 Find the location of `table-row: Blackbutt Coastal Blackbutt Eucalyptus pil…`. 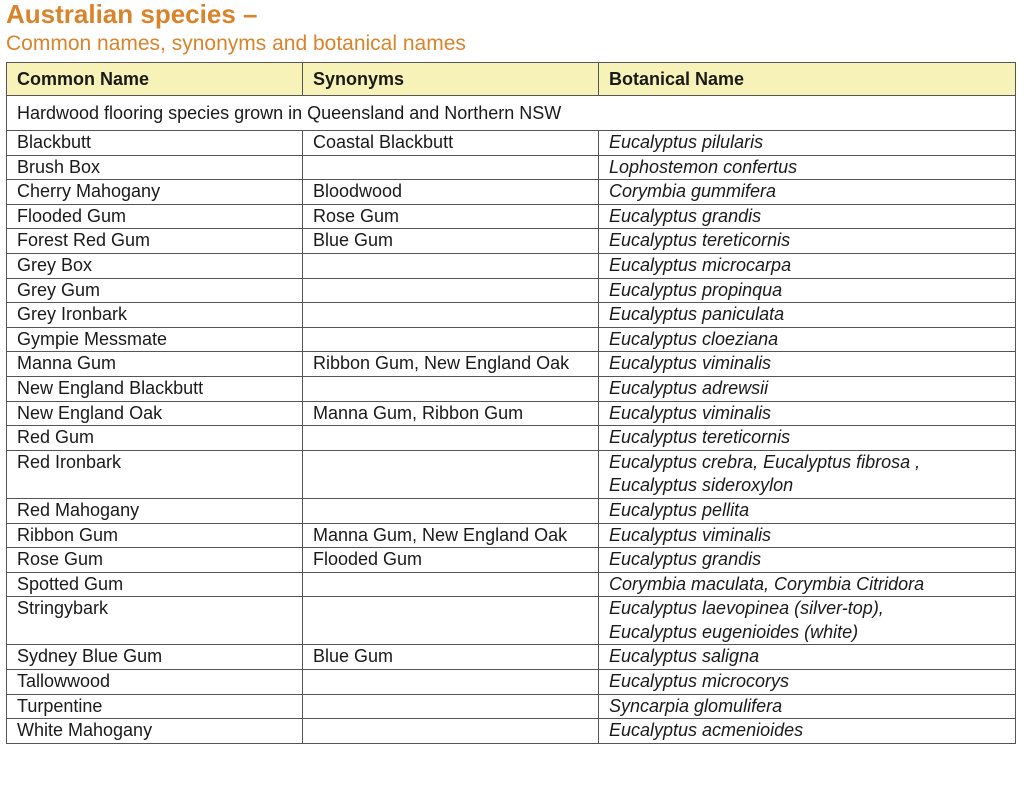

table-row: Blackbutt Coastal Blackbutt Eucalyptus pil… is located at coordinates (511, 143).